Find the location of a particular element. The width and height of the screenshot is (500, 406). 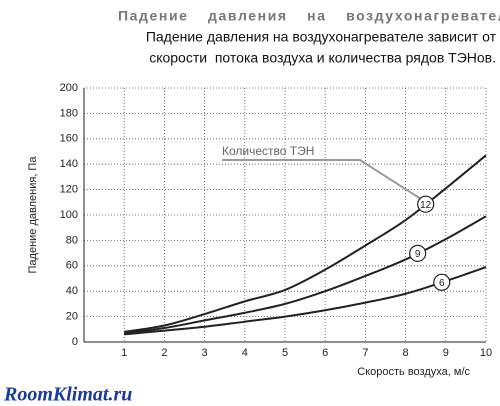

x-tick-label: 10 is located at coordinates (486, 353).